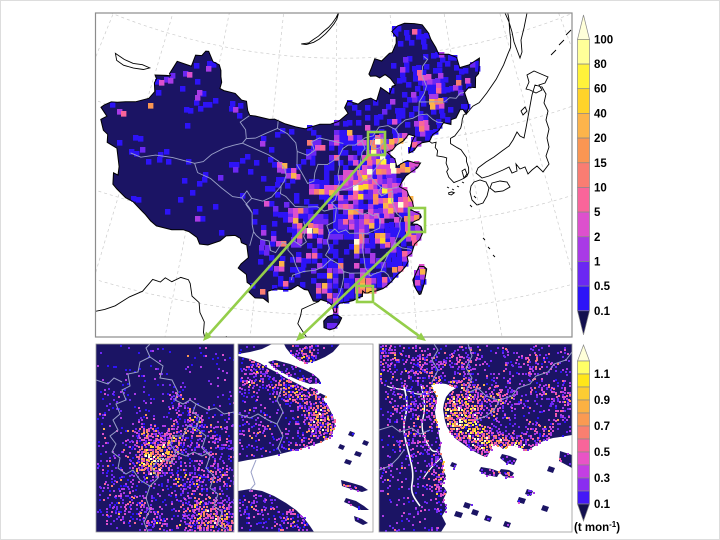 The height and width of the screenshot is (540, 720). I want to click on svg-text: 80, so click(600, 65).